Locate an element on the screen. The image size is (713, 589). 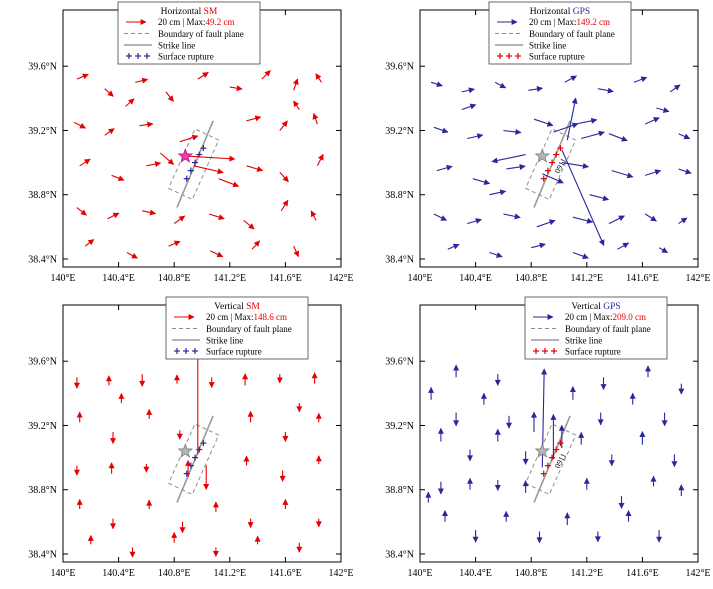
legend-boundary-label: Boundary of fault plane is located at coordinates (201, 34).